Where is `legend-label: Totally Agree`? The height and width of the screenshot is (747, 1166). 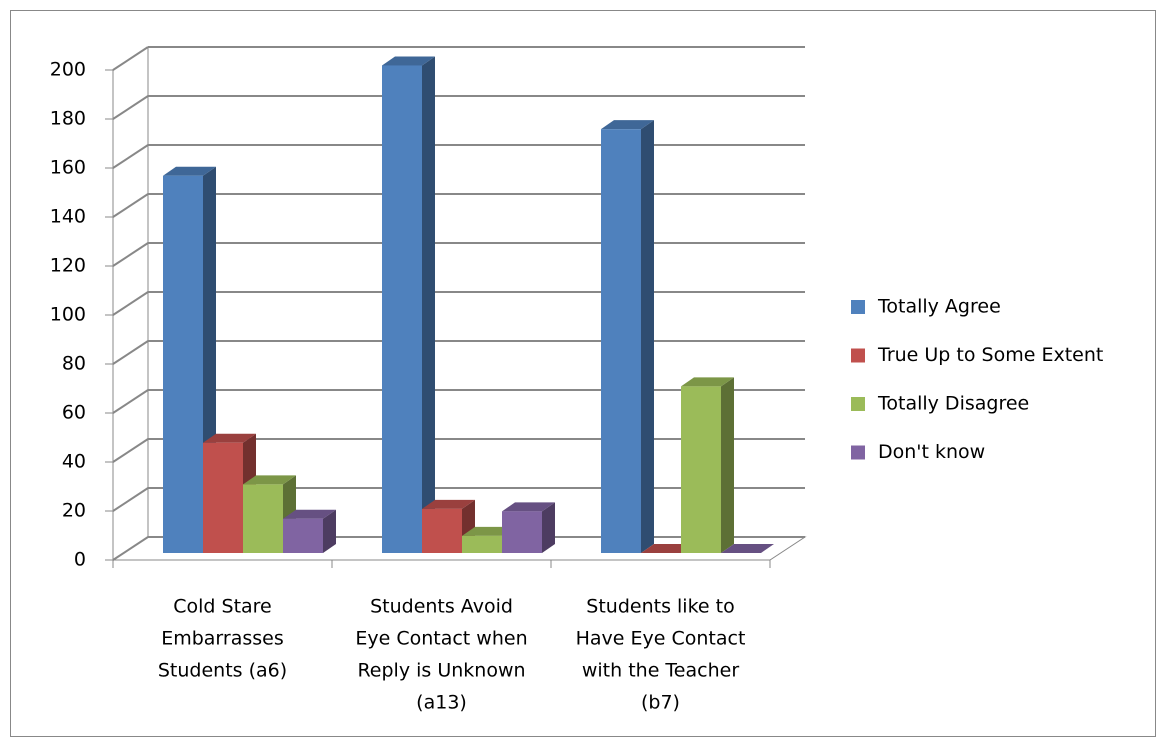
legend-label: Totally Agree is located at coordinates (939, 307).